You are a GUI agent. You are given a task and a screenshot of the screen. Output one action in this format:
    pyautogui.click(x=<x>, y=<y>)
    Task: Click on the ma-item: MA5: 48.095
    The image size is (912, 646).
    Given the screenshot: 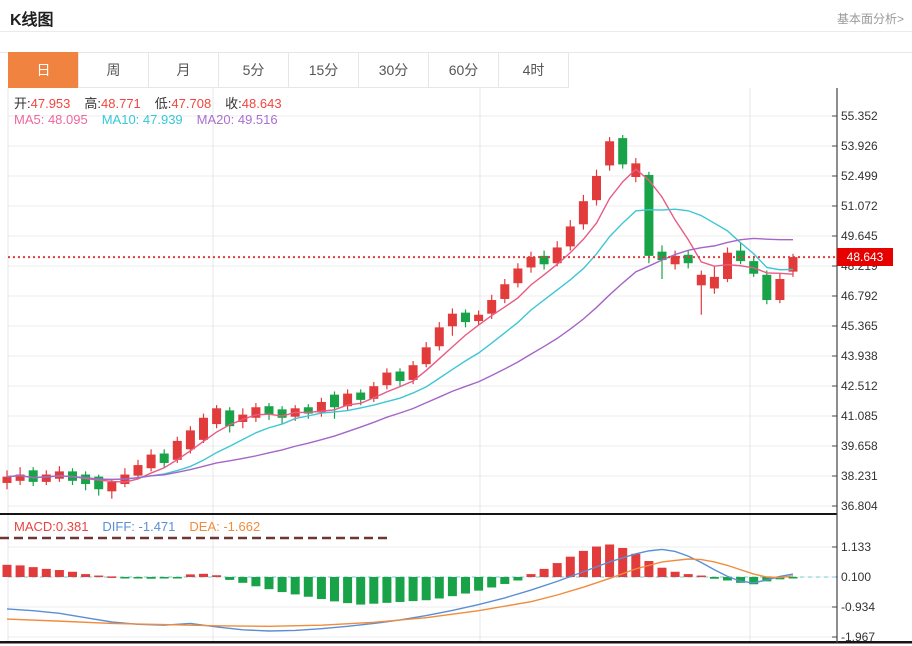 What is the action you would take?
    pyautogui.click(x=51, y=119)
    